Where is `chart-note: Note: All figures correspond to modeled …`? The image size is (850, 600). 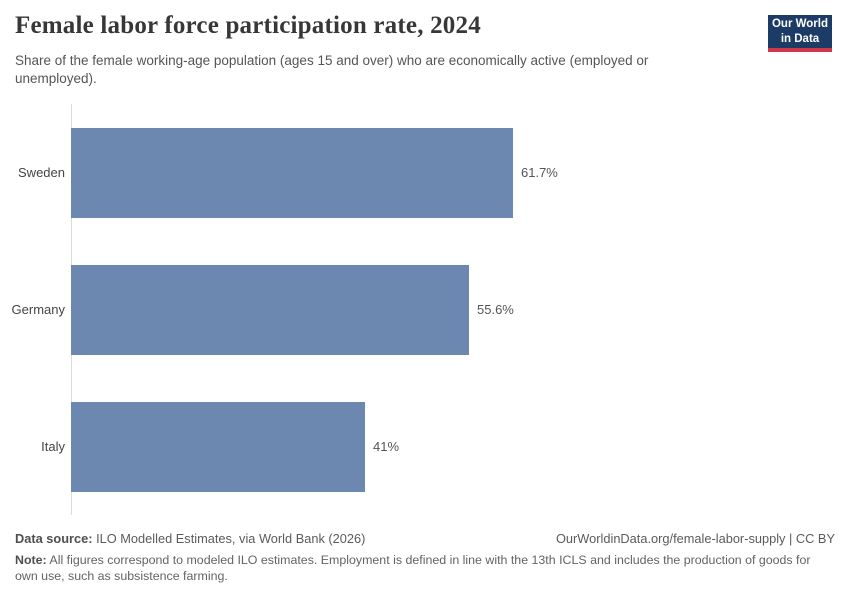
chart-note: Note: All figures correspond to modeled … is located at coordinates (425, 568).